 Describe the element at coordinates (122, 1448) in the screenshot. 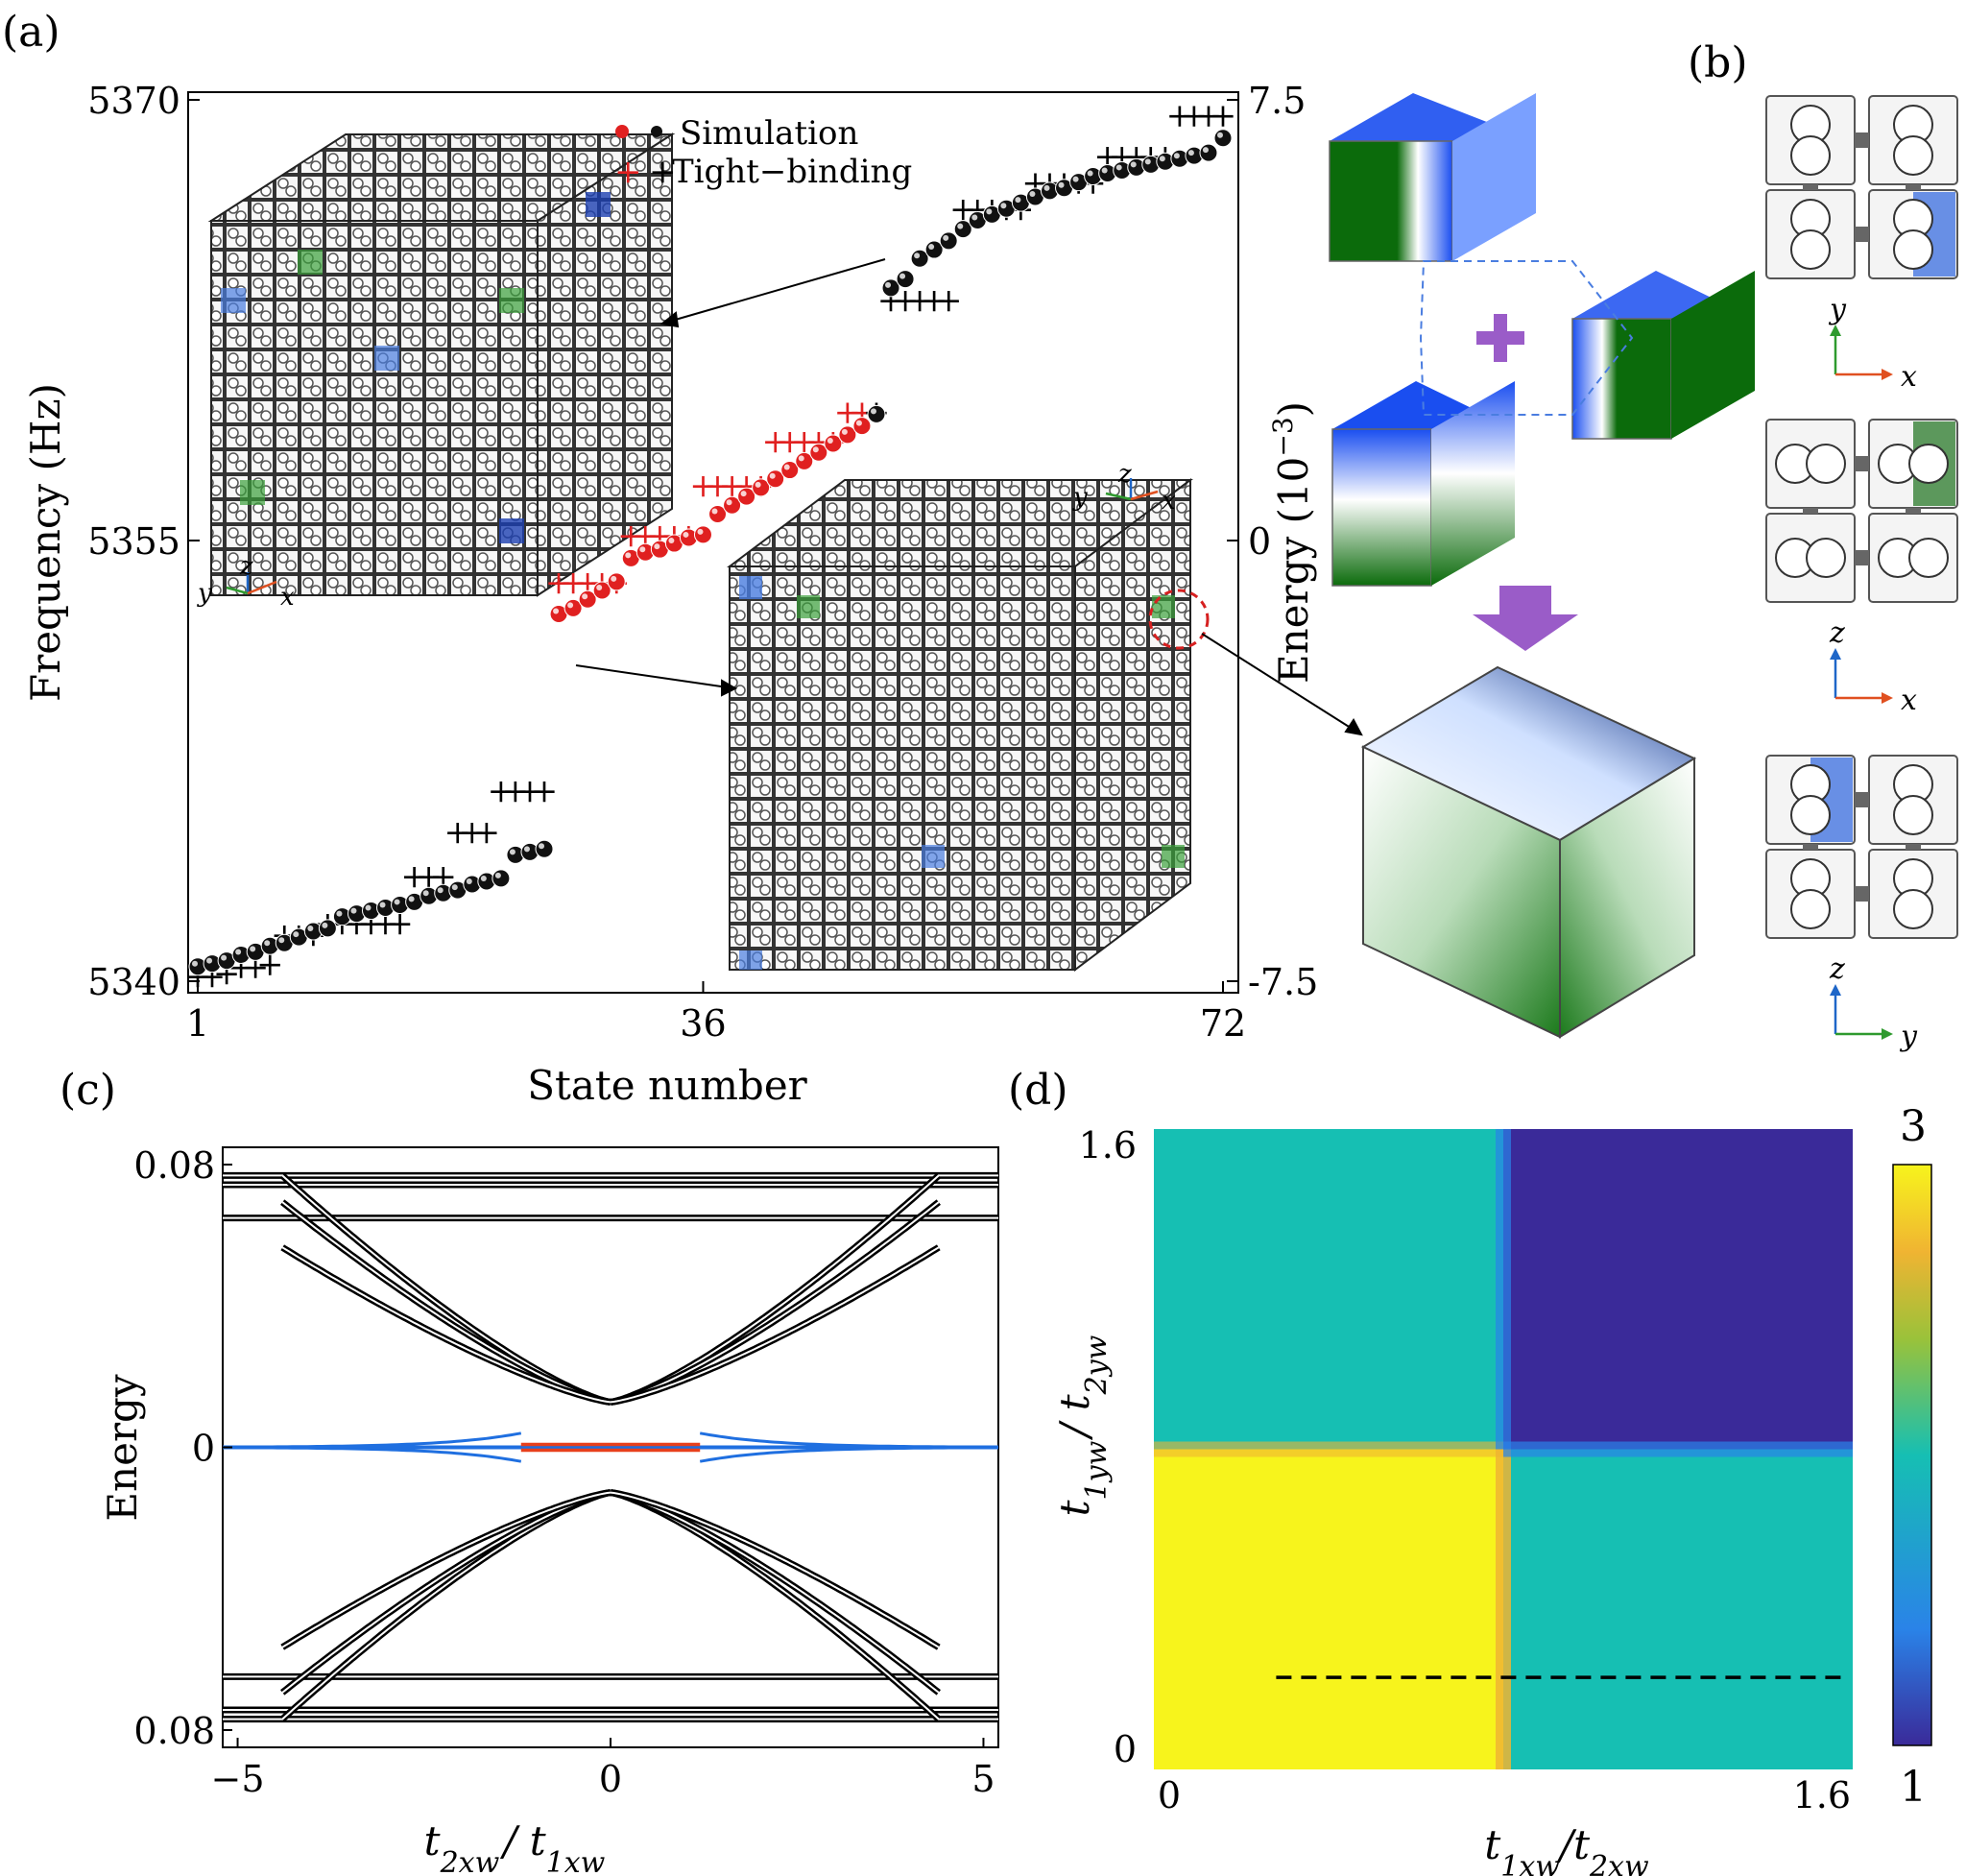

I see `y-axis-title-c: Energy` at that location.